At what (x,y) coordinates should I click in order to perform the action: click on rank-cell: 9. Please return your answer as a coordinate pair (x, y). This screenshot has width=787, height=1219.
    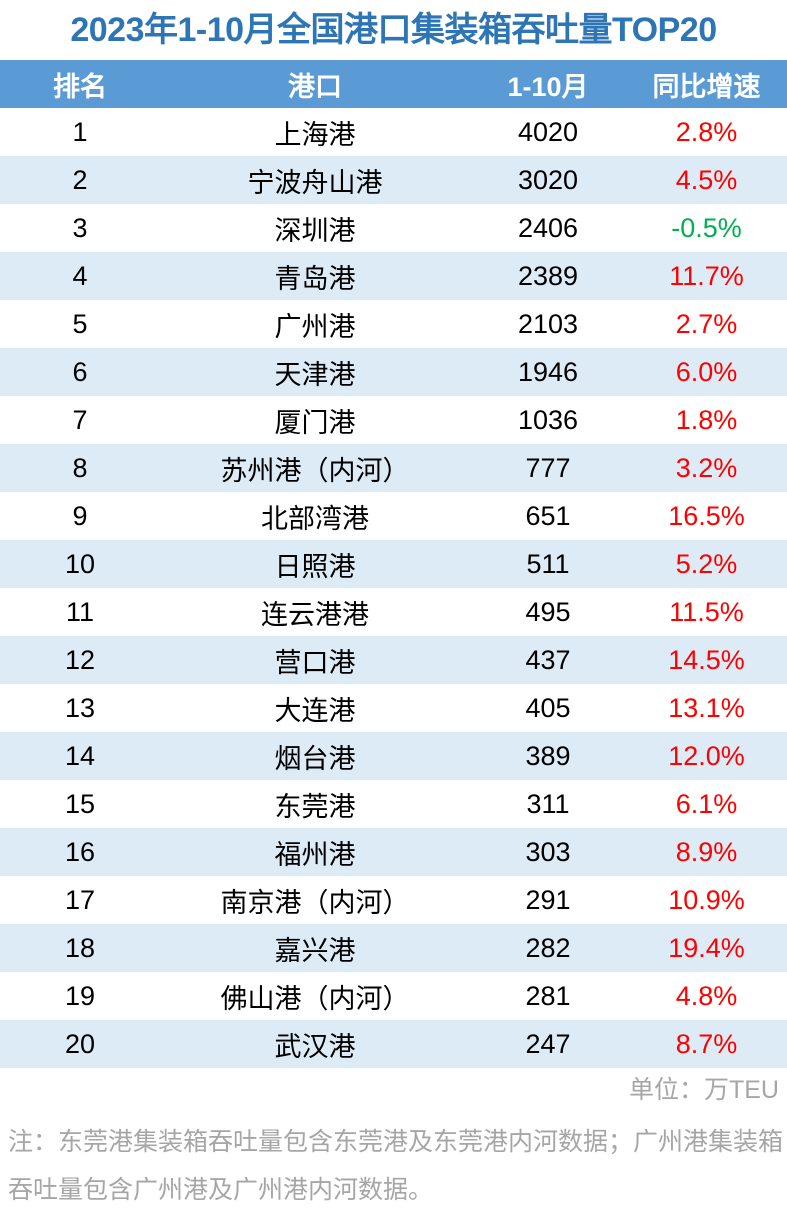
    Looking at the image, I should click on (80, 515).